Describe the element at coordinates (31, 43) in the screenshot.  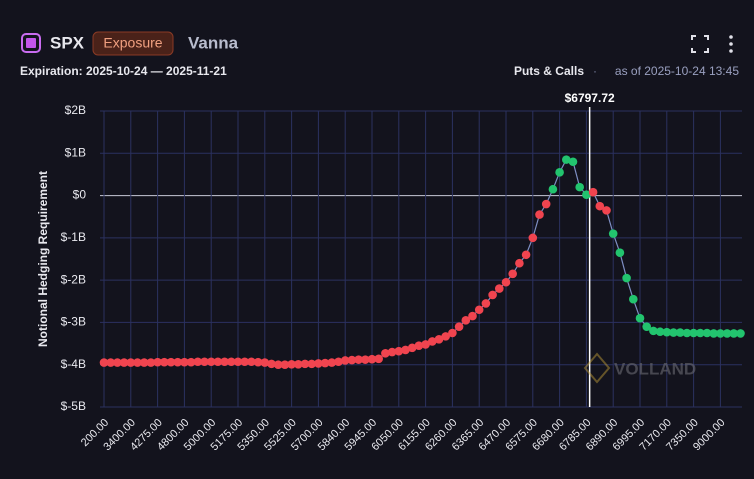
I see `symbol-icon` at that location.